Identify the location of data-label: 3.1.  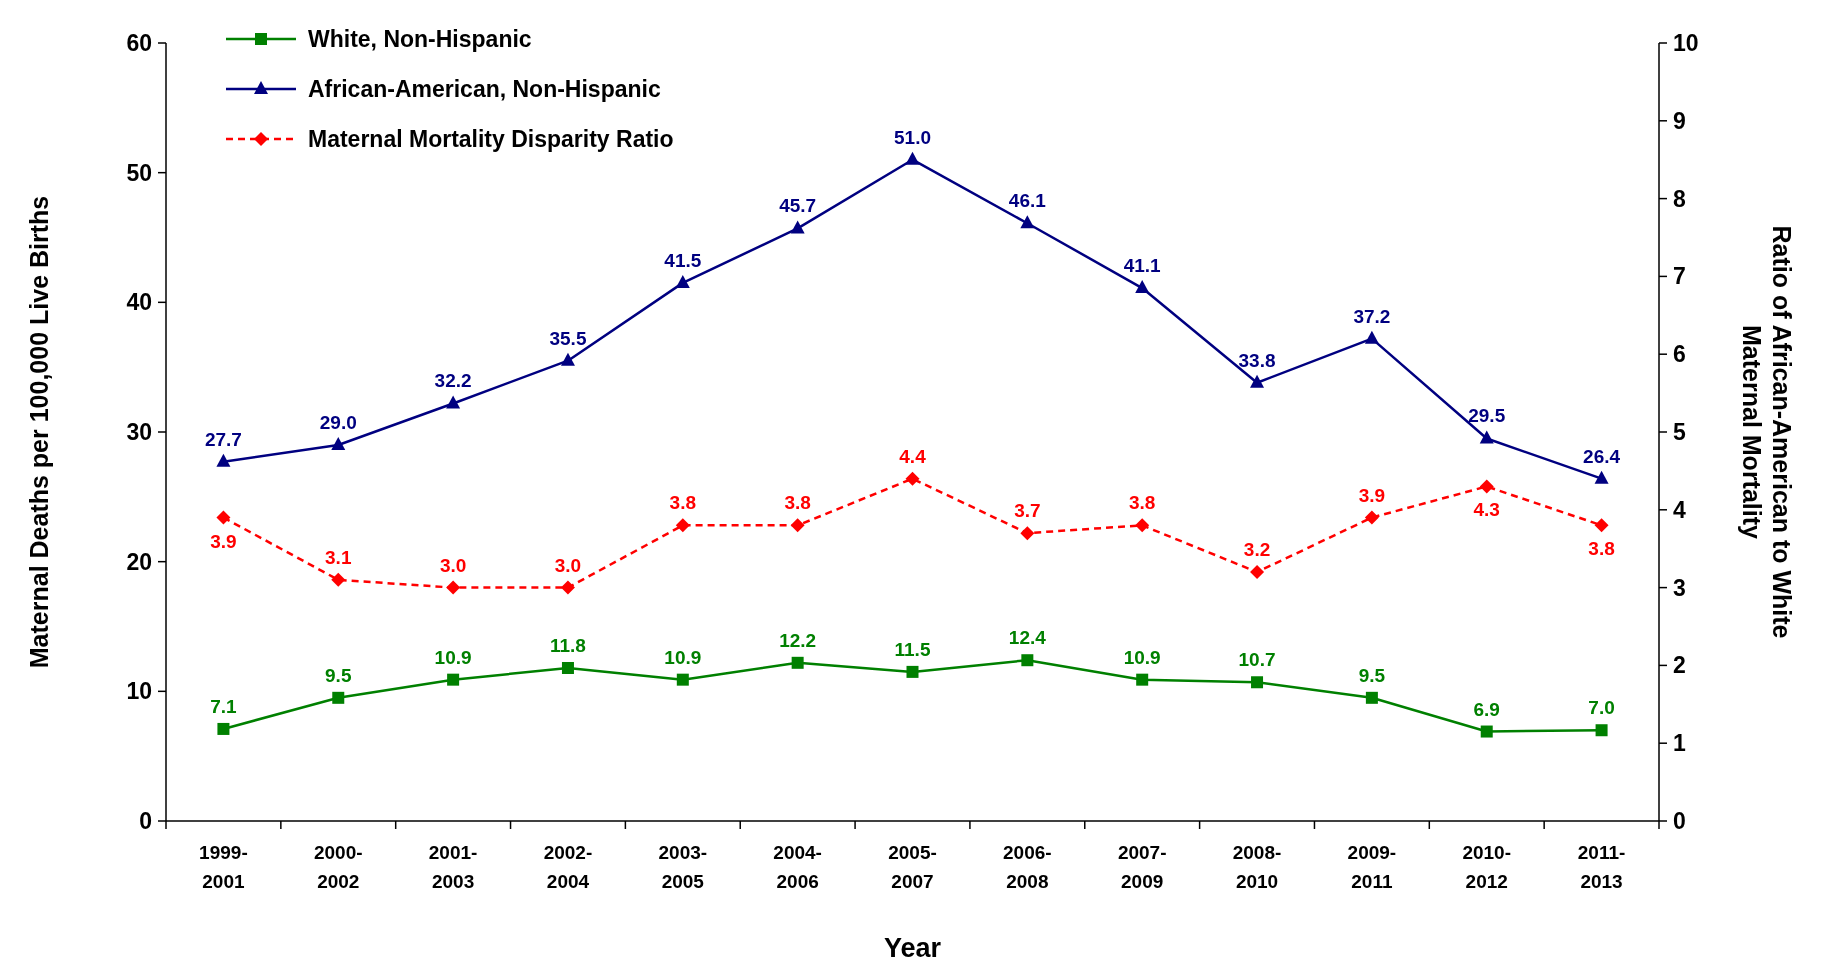
(338, 557).